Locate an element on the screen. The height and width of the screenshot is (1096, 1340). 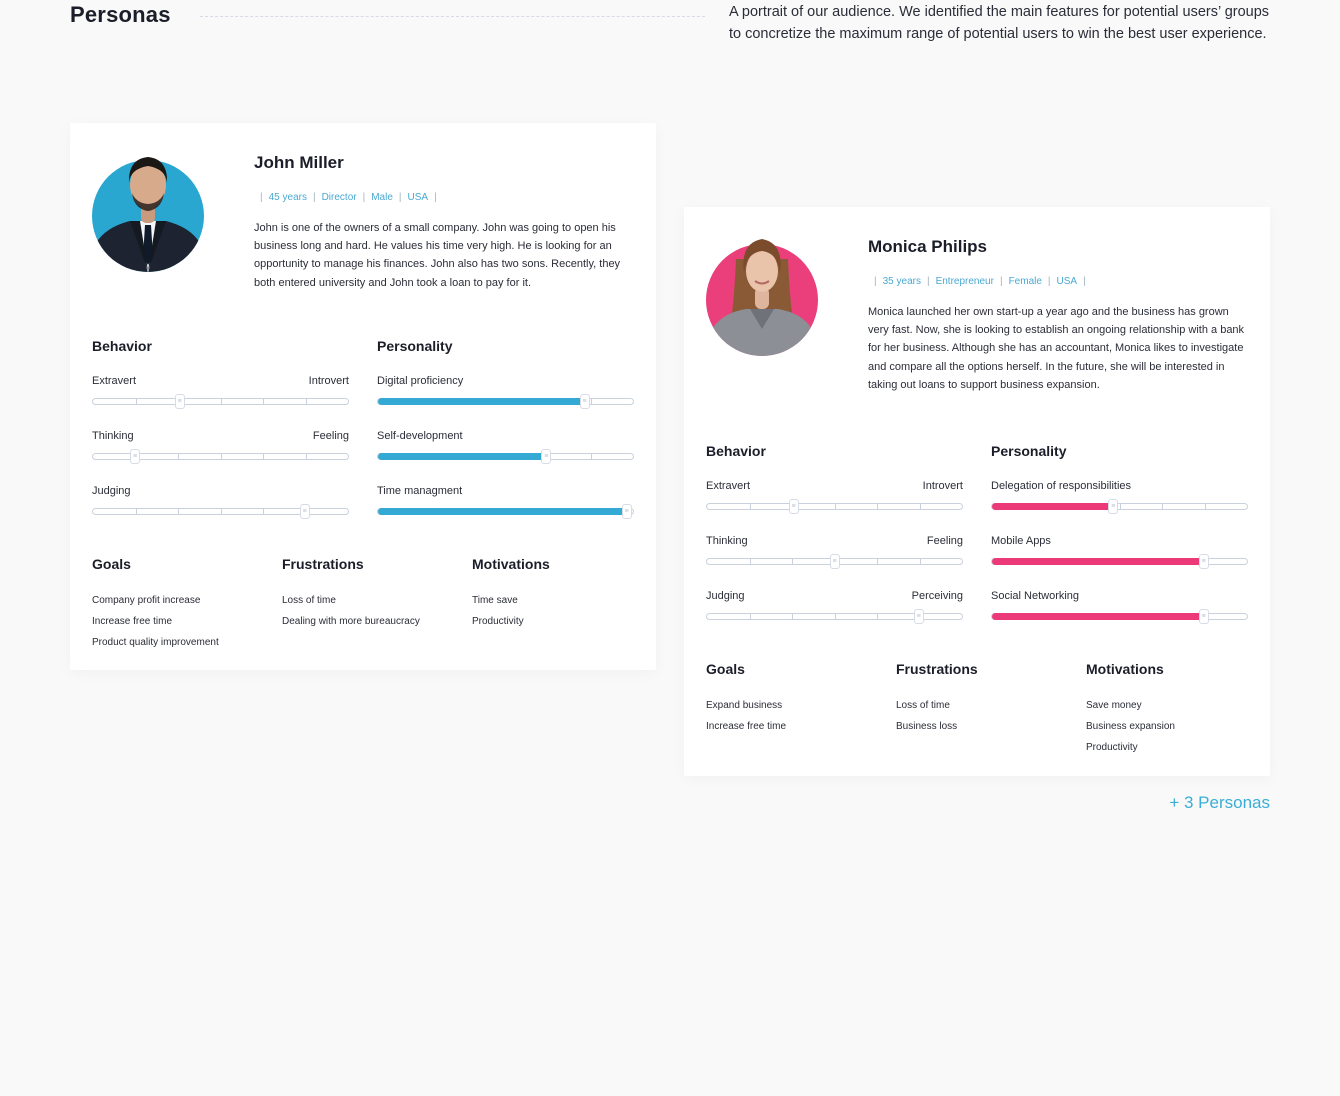
goal-item: Expand business is located at coordinates (744, 705).